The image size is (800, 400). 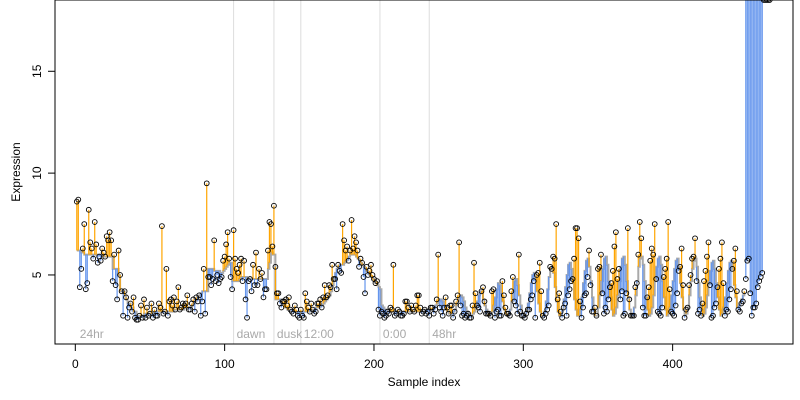 I want to click on phase-label: dawn, so click(x=251, y=334).